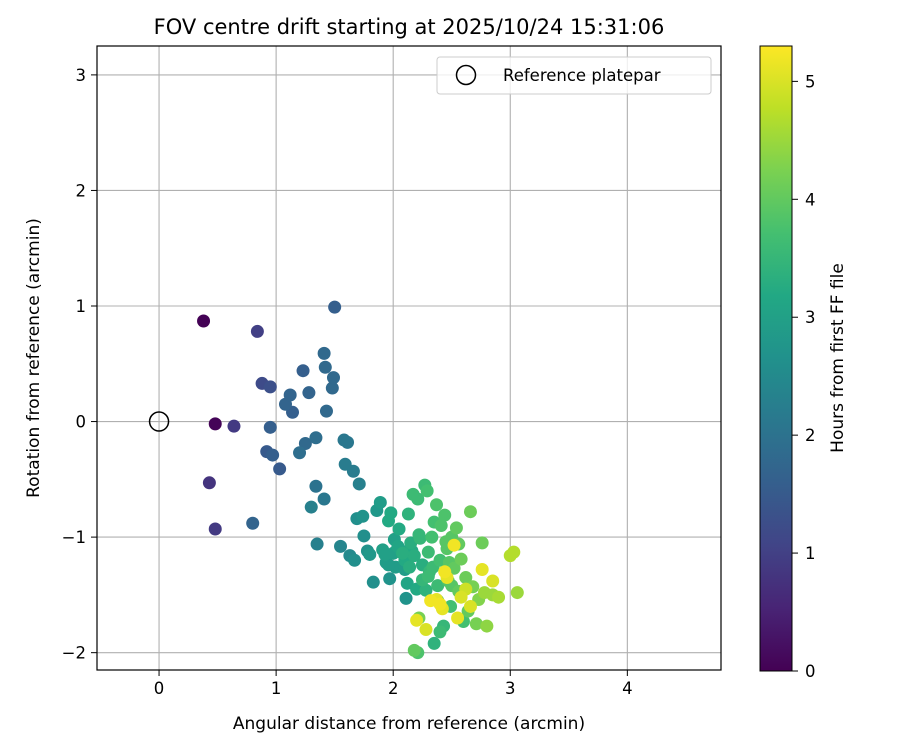  Describe the element at coordinates (466, 75) in the screenshot. I see `legend-marker-icon` at that location.